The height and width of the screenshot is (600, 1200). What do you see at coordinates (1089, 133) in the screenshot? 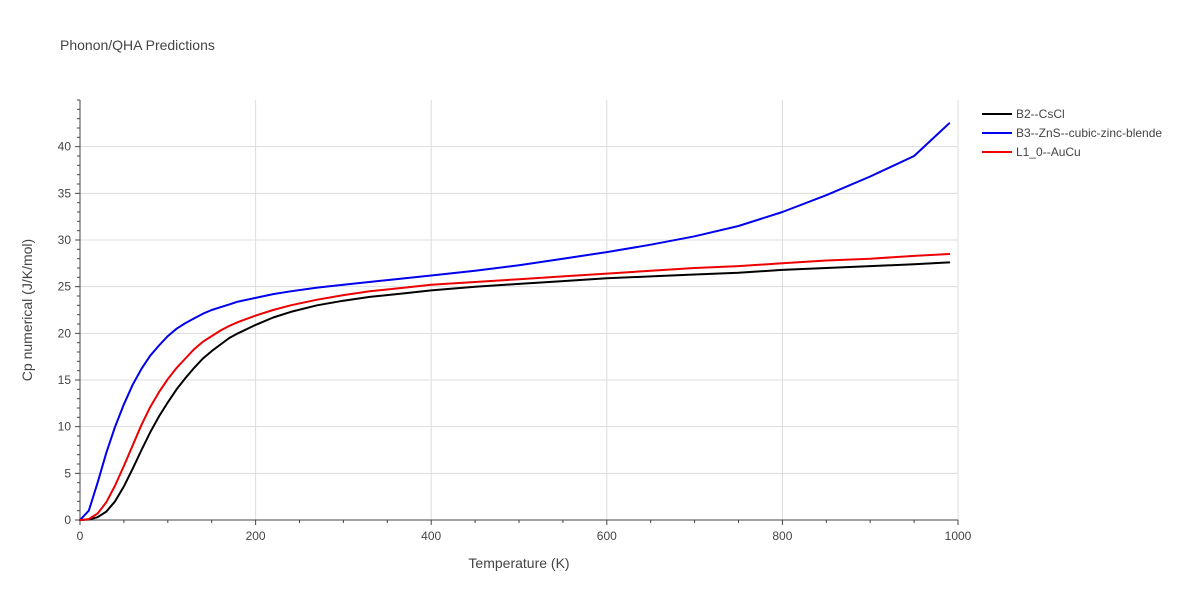
I see `legend-label: B3--ZnS--cubic-zinc-blende` at bounding box center [1089, 133].